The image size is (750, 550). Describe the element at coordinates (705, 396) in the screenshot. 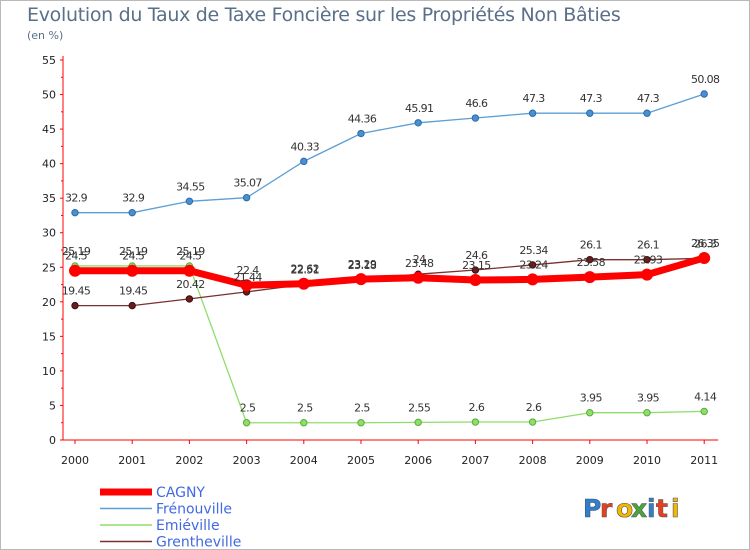

I see `data-label: 4.14` at that location.